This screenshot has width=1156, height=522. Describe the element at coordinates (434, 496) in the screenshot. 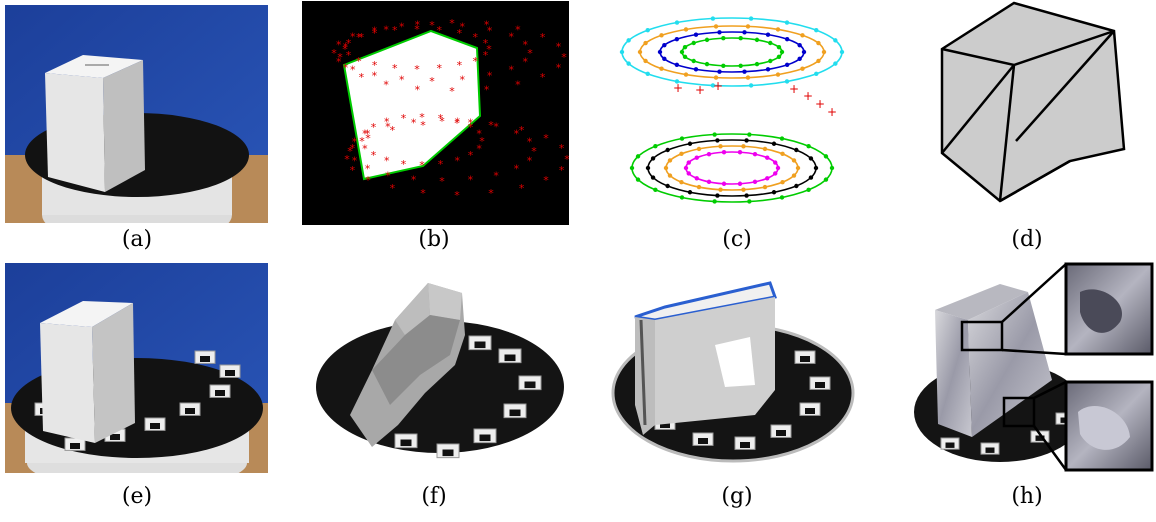

I see `caption-f: (f)` at that location.